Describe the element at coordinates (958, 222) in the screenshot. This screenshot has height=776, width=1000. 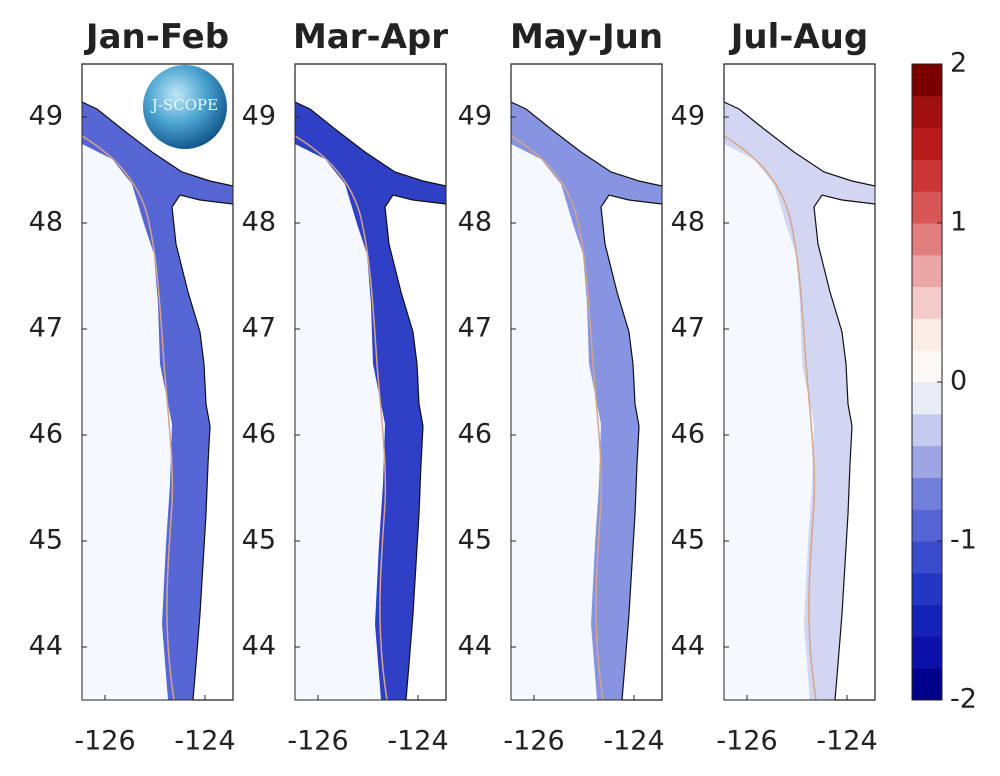
I see `colorbar-tick-label: 1` at that location.